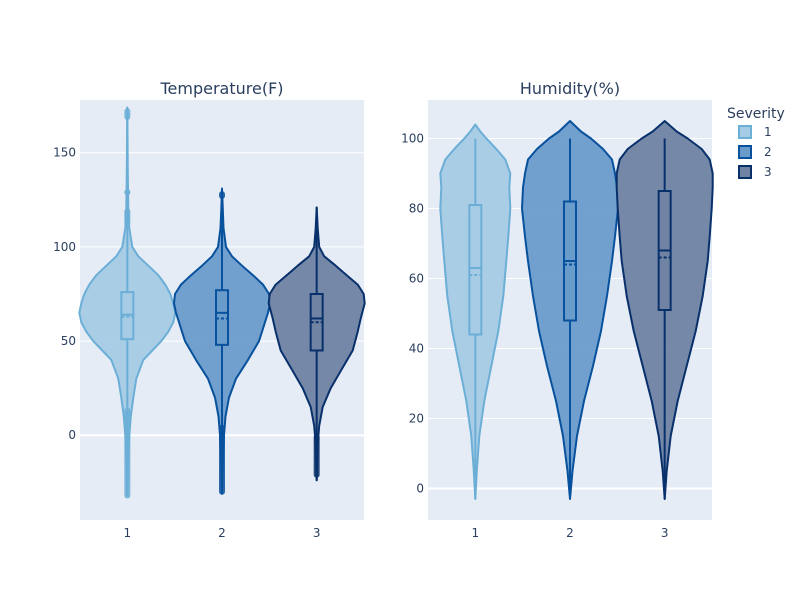  Describe the element at coordinates (127, 192) in the screenshot. I see `outlier-point` at that location.